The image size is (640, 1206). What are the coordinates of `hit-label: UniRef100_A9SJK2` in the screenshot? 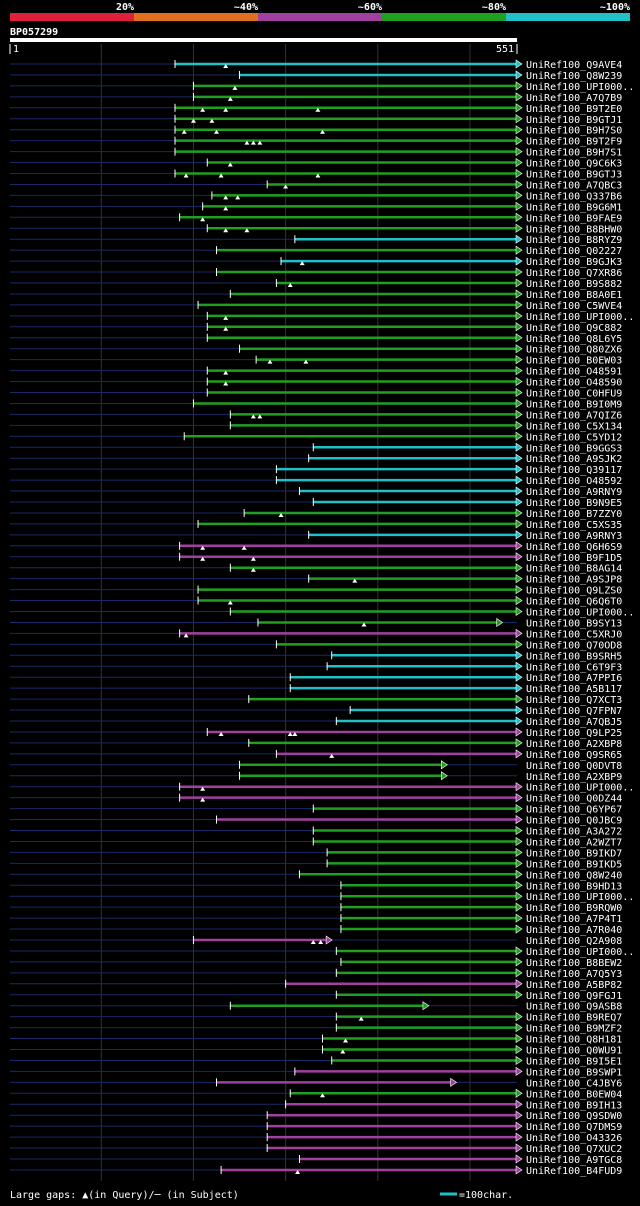 It's located at (574, 459).